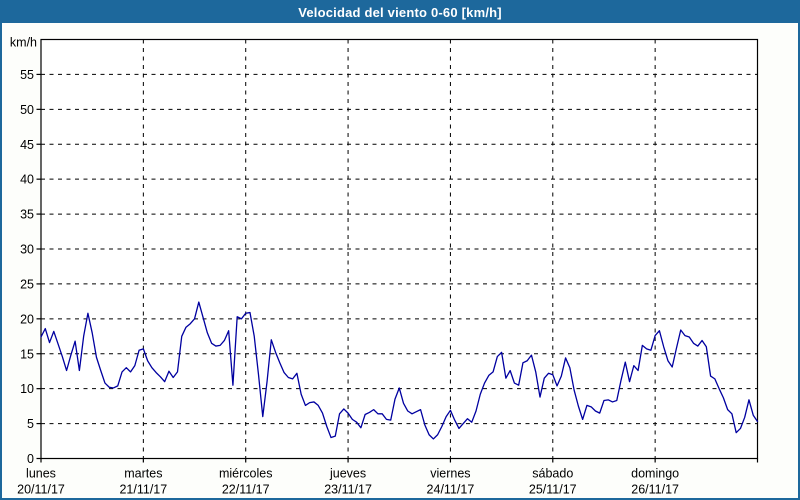 This screenshot has width=800, height=500. I want to click on y-tick-label: 30, so click(27, 250).